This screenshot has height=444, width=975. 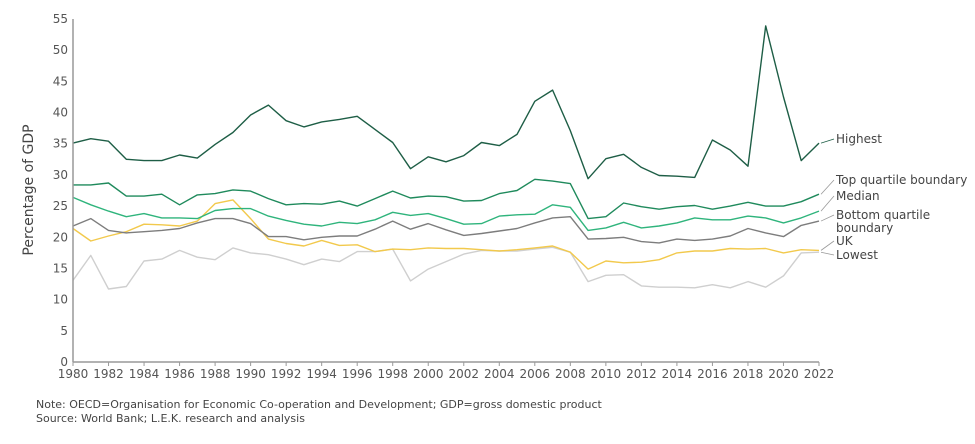 I want to click on x-tick-label: 2002, so click(x=463, y=374).